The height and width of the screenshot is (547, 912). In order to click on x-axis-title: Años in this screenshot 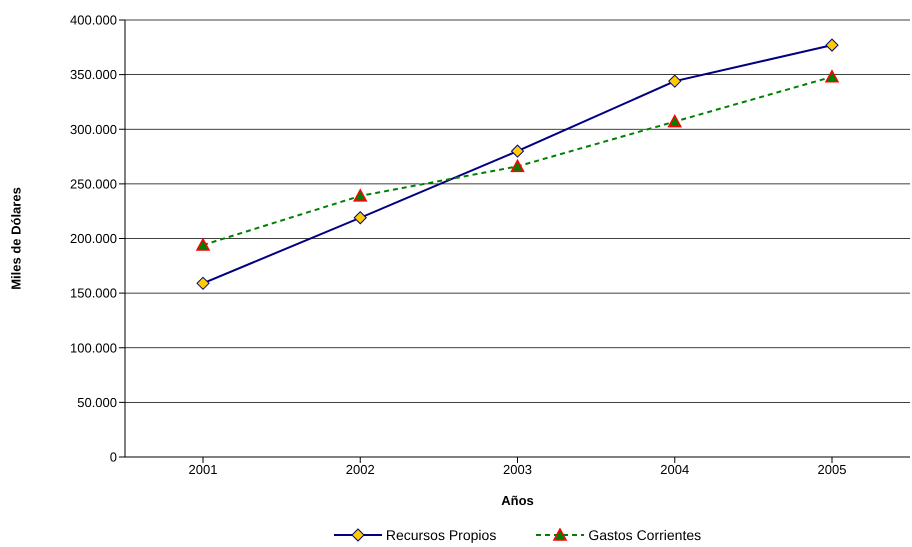, I will do `click(517, 500)`.